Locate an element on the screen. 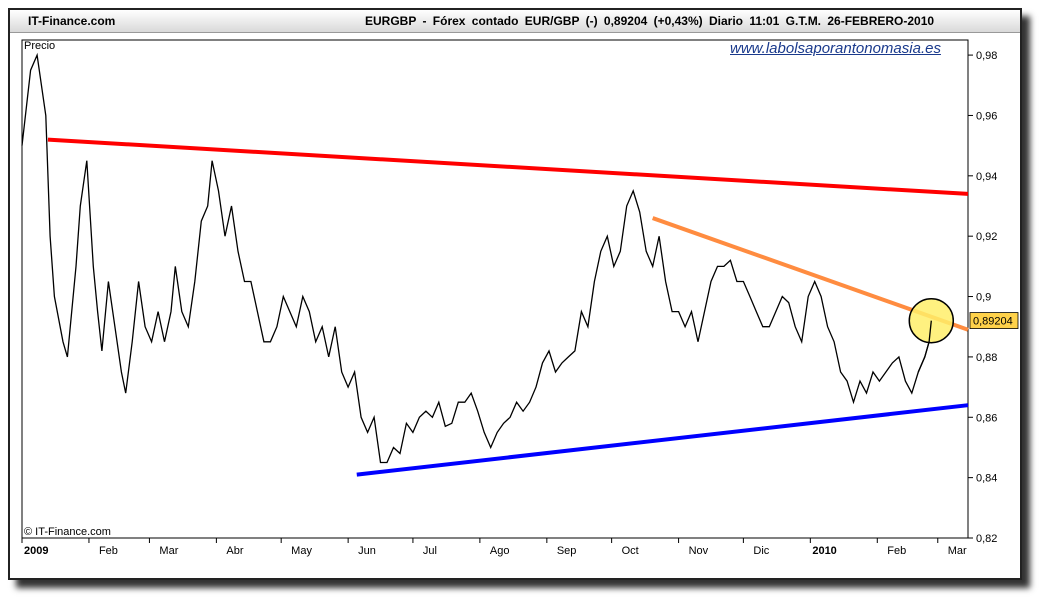  y-tick-label: 0,84 is located at coordinates (986, 479).